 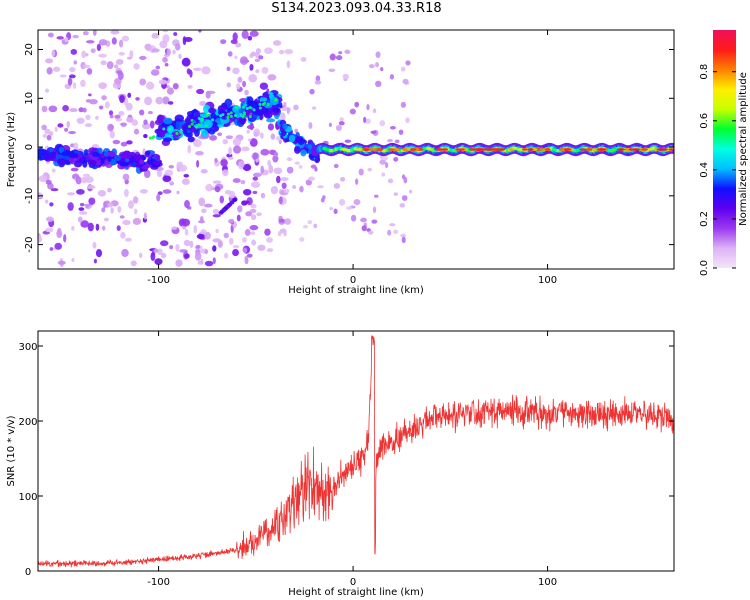 What do you see at coordinates (158, 280) in the screenshot?
I see `spectrogram-xtick-label: -100` at bounding box center [158, 280].